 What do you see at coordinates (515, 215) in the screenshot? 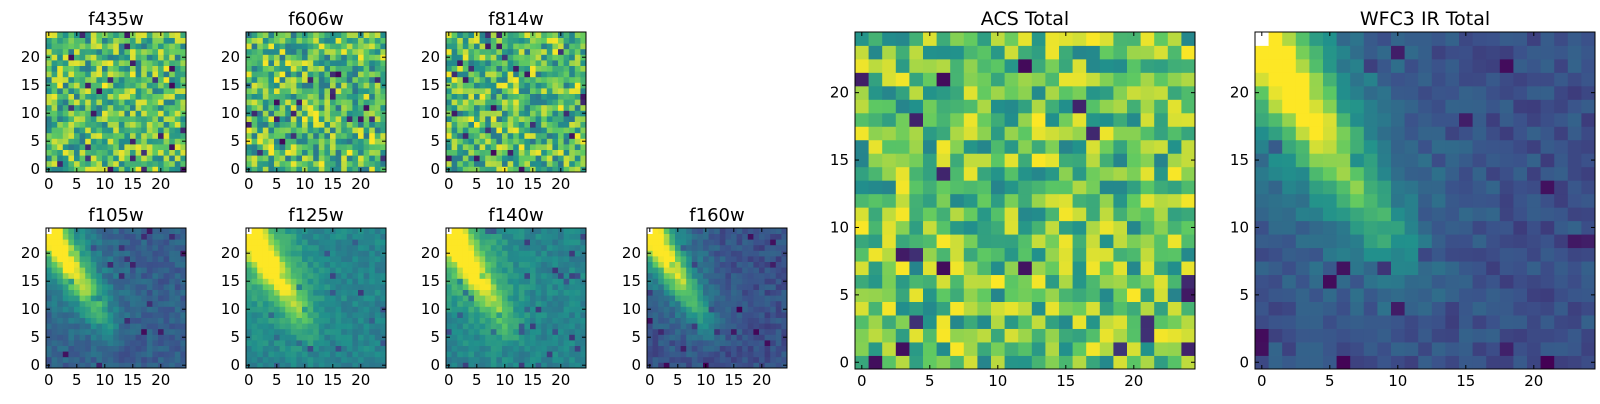
I see `panel-title: f140w` at bounding box center [515, 215].